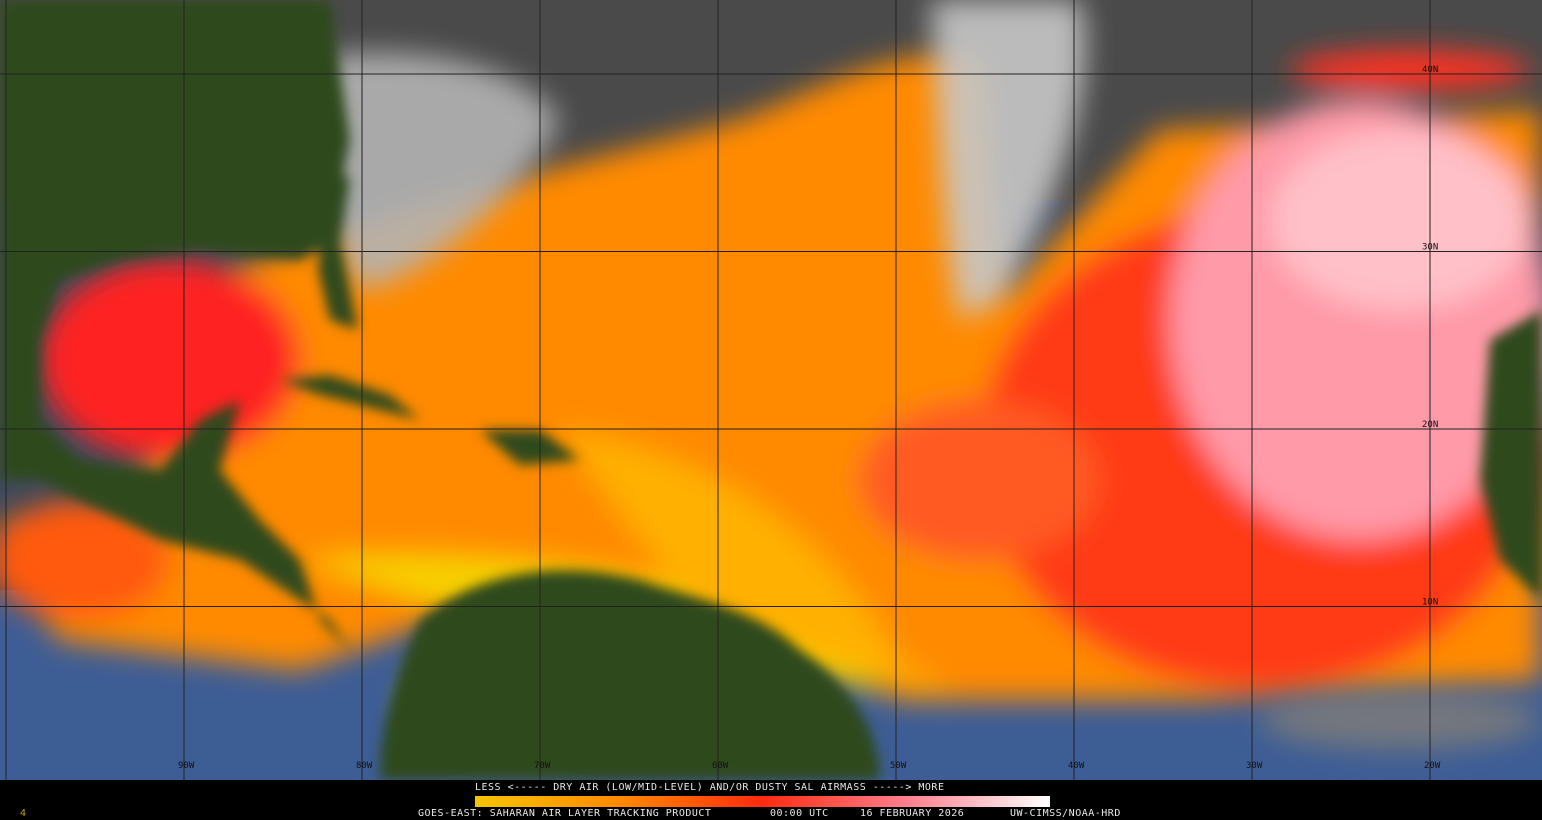 Image resolution: width=1542 pixels, height=820 pixels. I want to click on date: 16 FEBRUARY 2026, so click(912, 813).